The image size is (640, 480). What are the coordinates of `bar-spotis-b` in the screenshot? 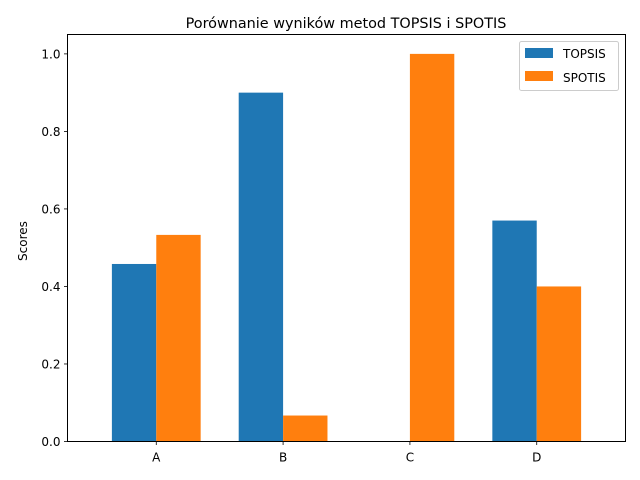 It's located at (305, 428).